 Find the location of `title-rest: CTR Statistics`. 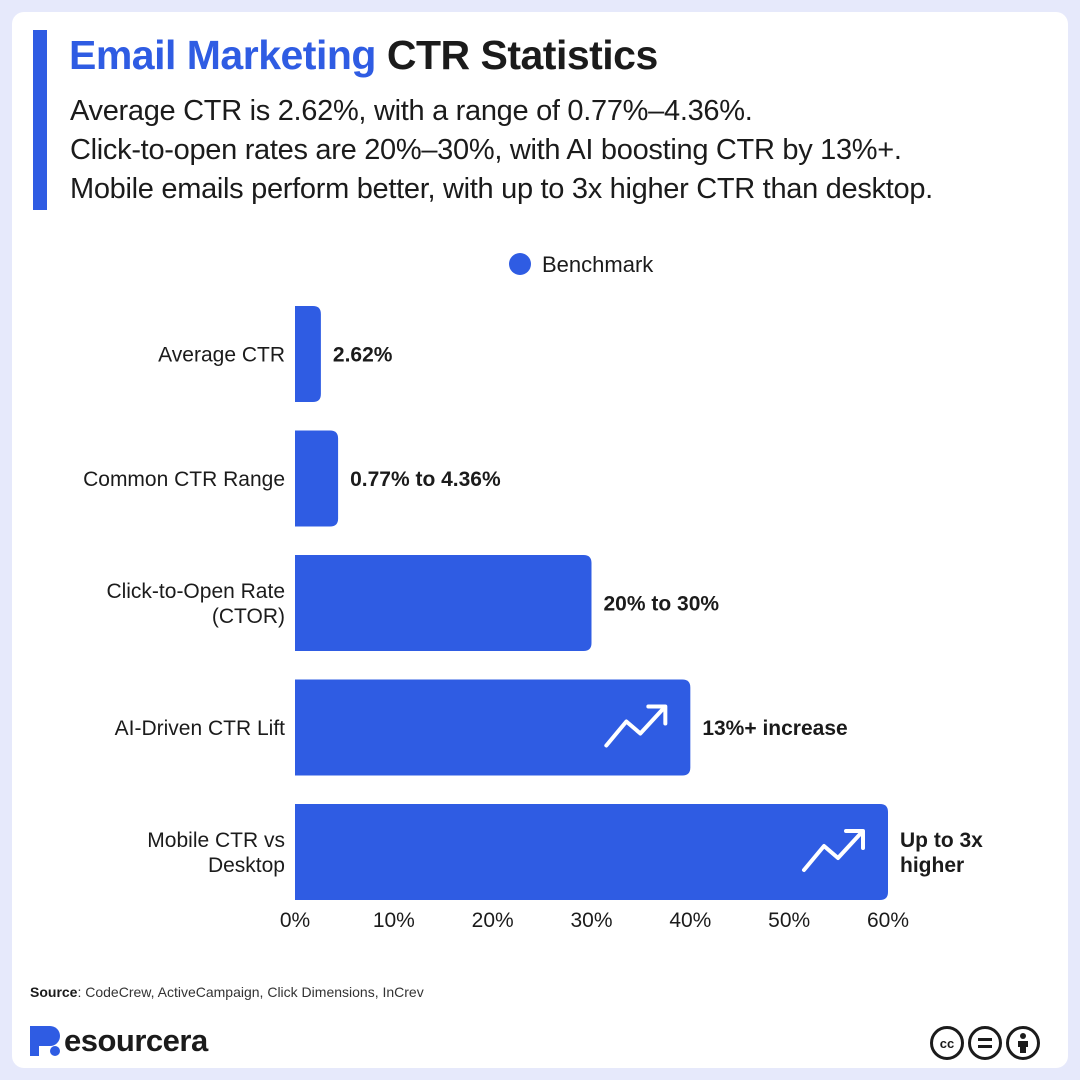

title-rest: CTR Statistics is located at coordinates (516, 55).